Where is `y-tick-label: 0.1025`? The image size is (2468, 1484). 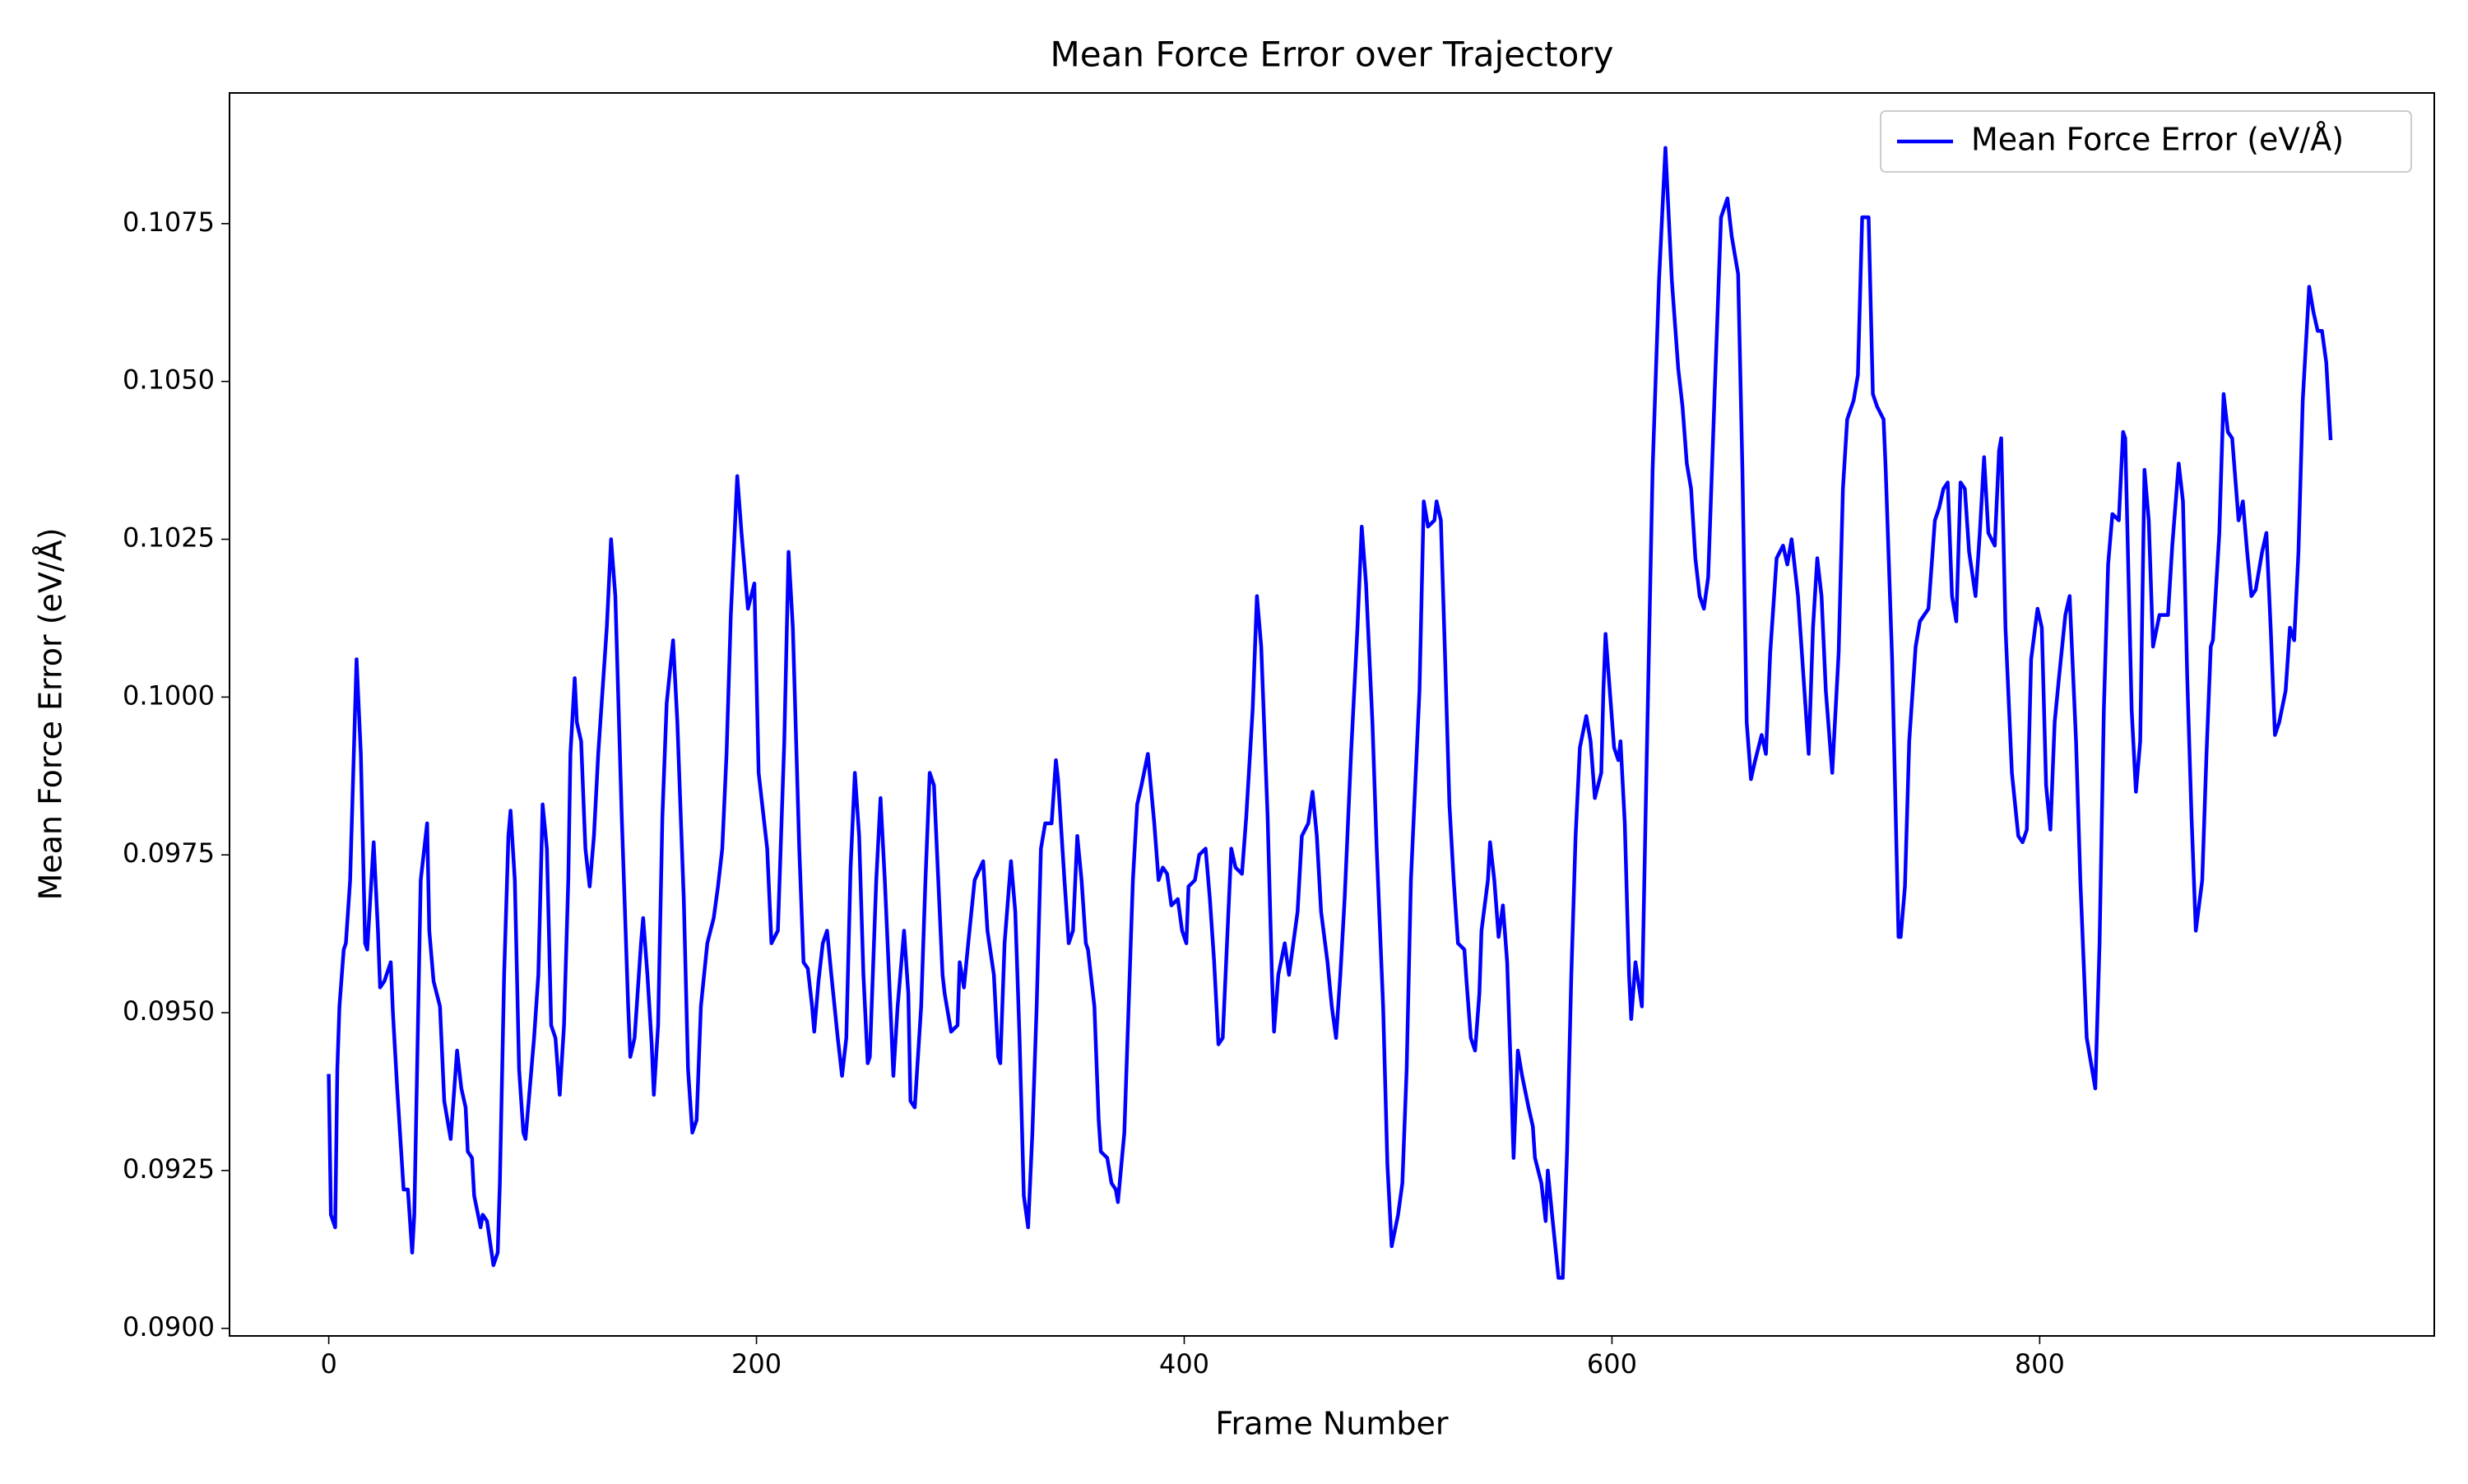
y-tick-label: 0.1025 is located at coordinates (169, 538).